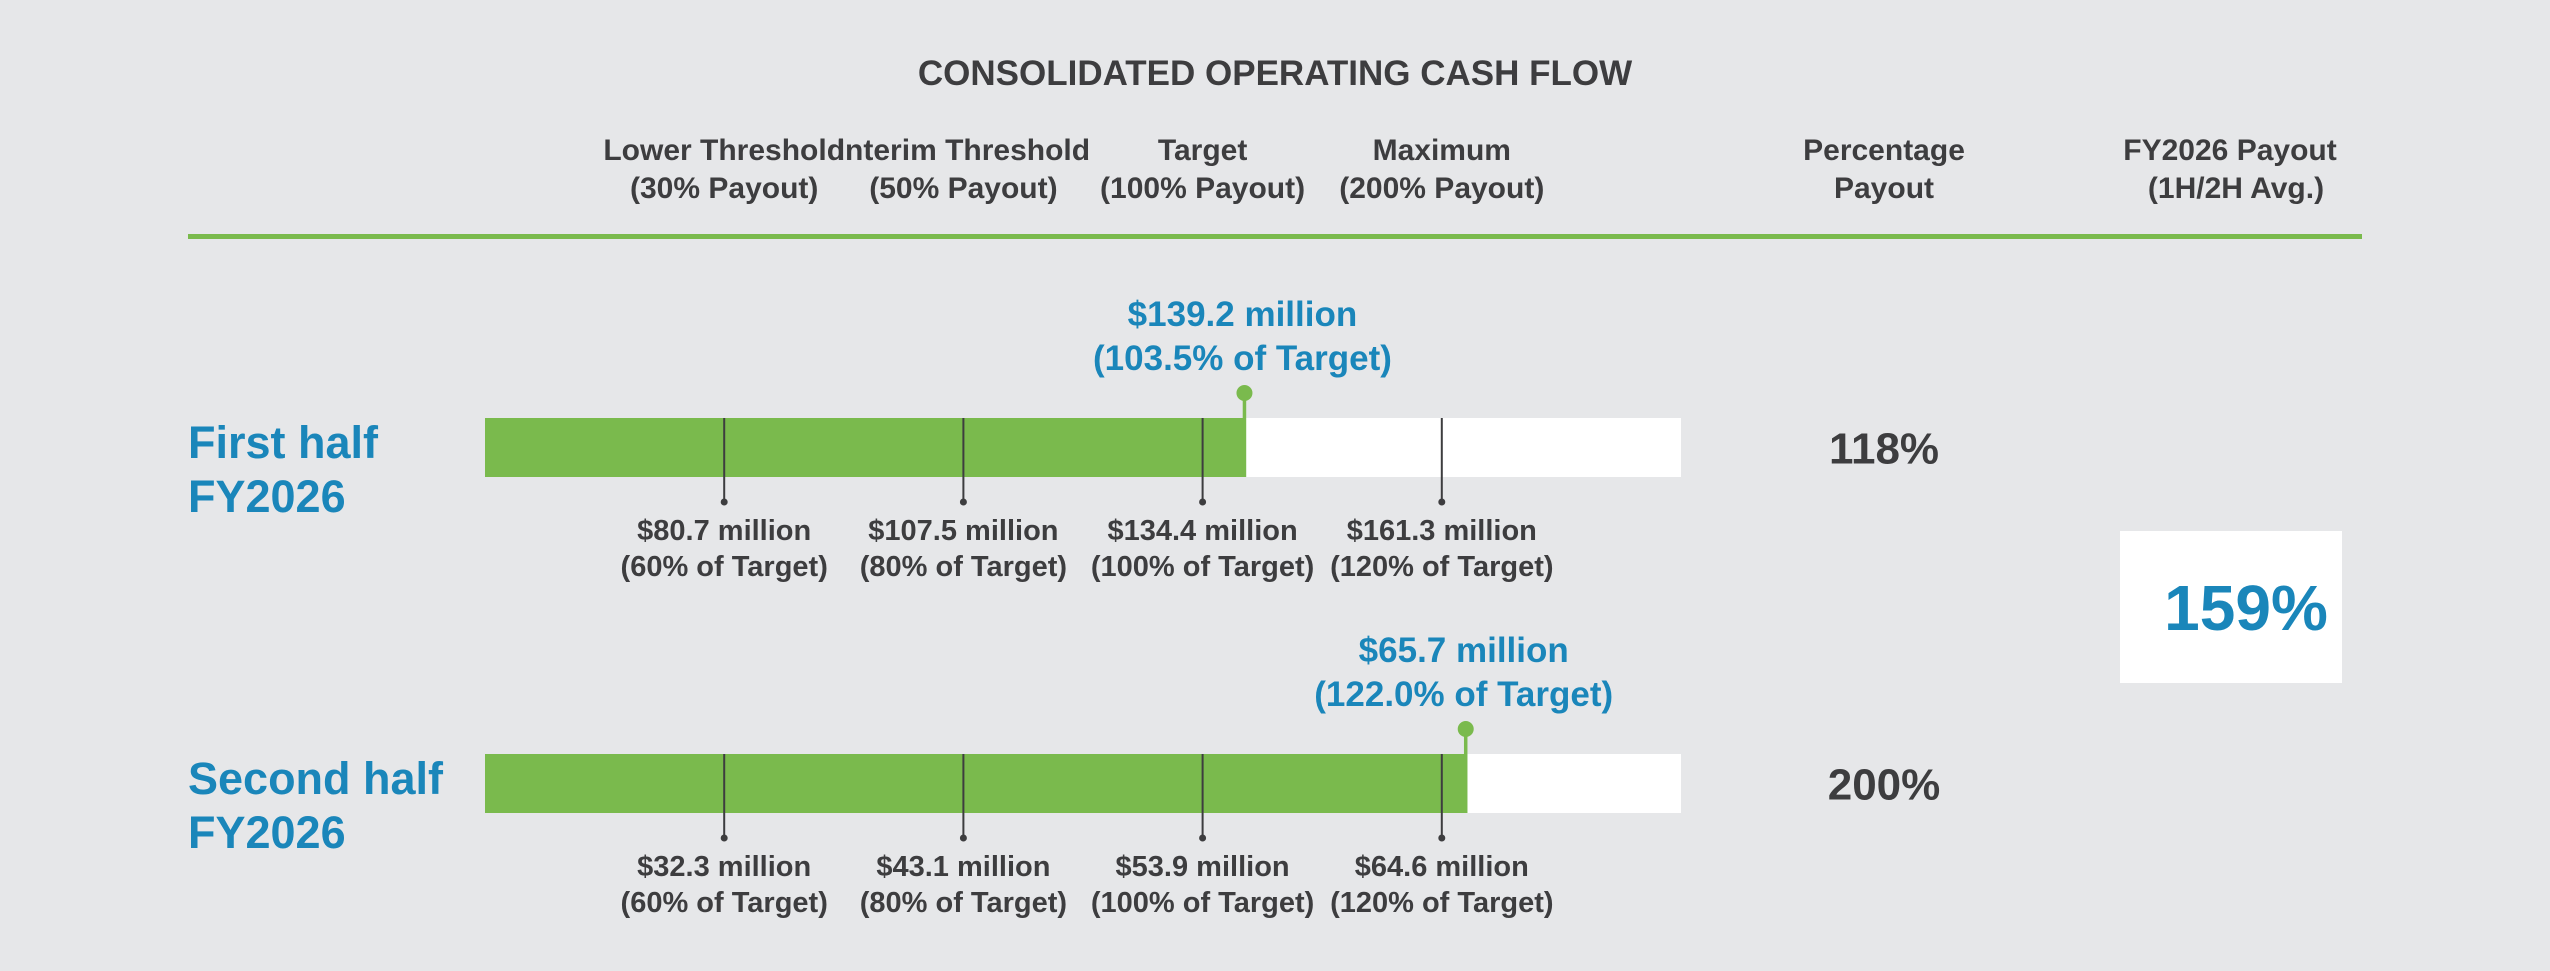 Image resolution: width=2550 pixels, height=971 pixels. I want to click on threshold-value-label: $53.9 million, so click(1203, 867).